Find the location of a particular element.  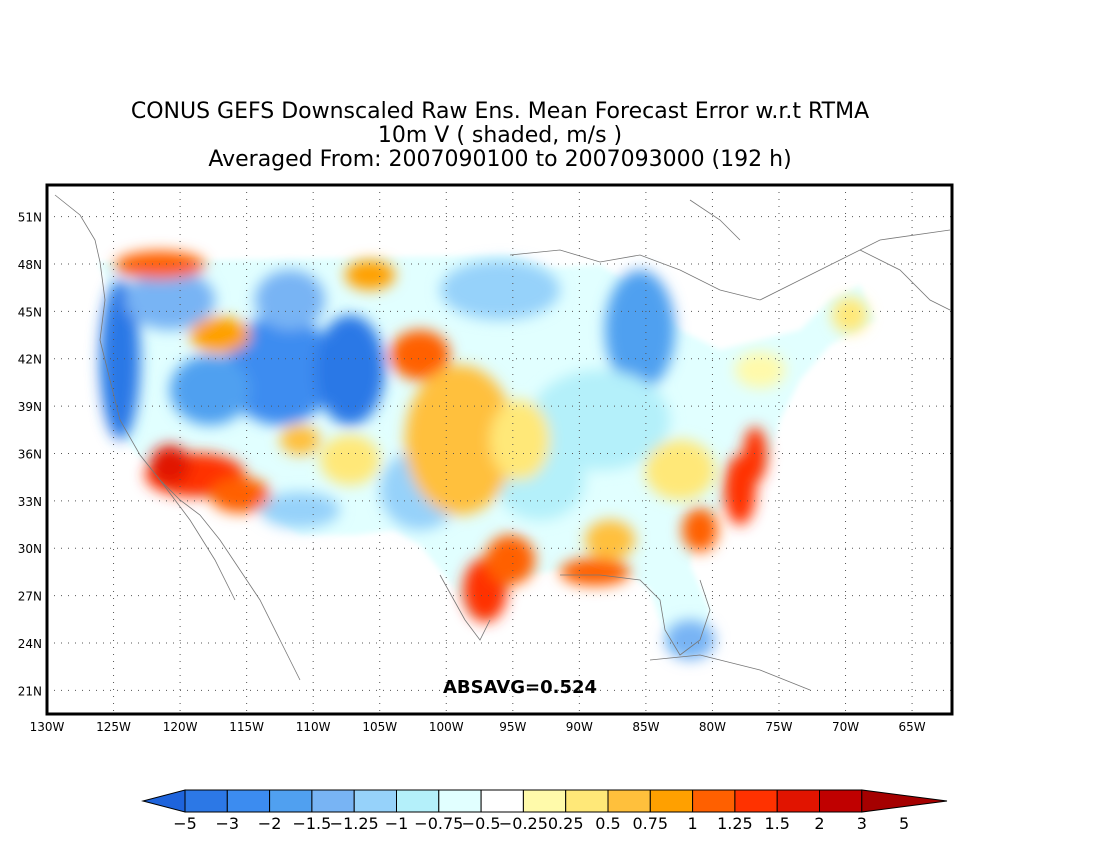

lon-tick-label: 80W is located at coordinates (712, 727).